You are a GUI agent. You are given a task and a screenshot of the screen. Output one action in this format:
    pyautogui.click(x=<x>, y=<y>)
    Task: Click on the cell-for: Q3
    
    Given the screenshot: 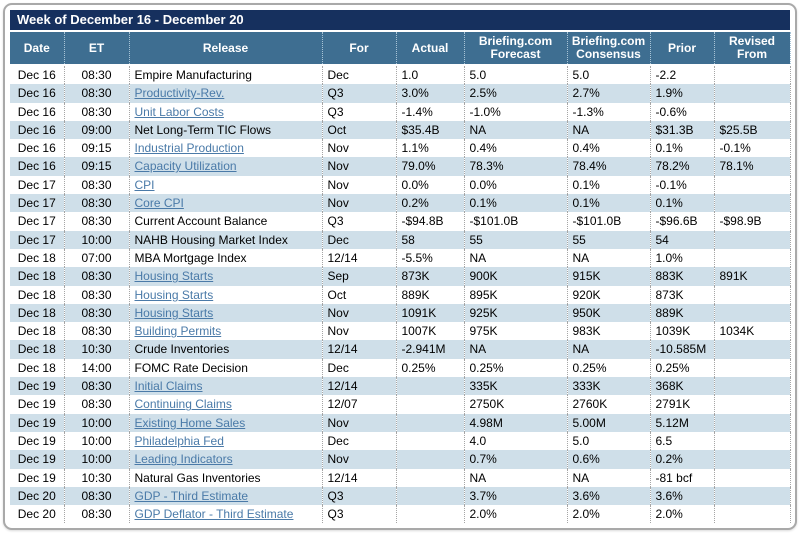 What is the action you would take?
    pyautogui.click(x=358, y=111)
    